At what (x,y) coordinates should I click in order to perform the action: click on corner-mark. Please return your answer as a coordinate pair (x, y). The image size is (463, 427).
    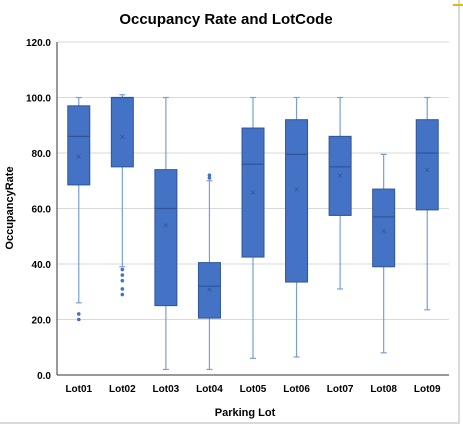
    Looking at the image, I should click on (458, 9).